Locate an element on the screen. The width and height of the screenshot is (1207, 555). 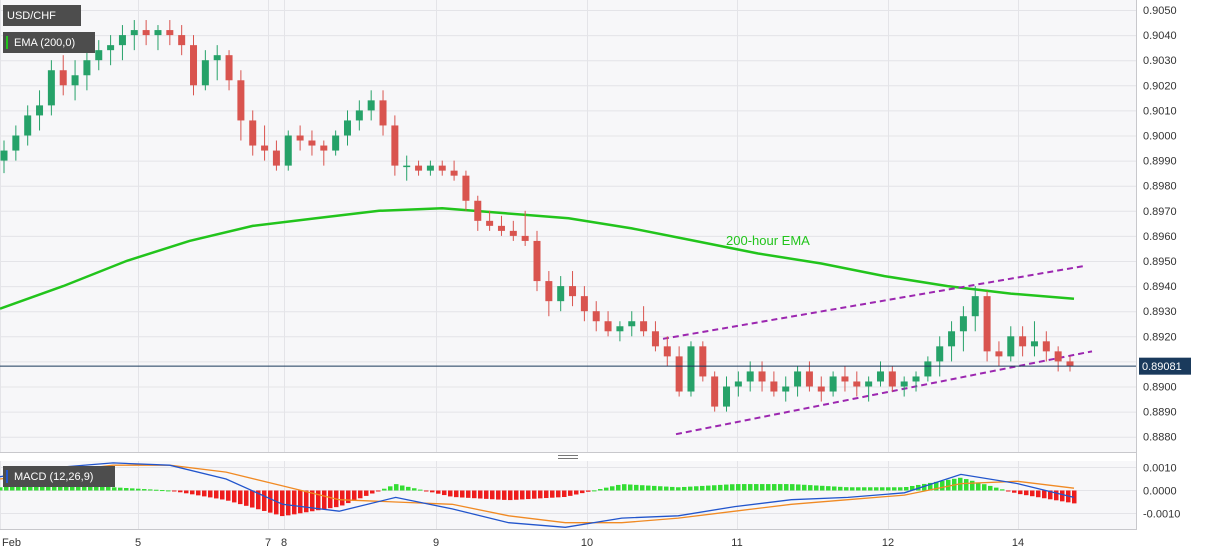
price-tick-label: 0.8990 is located at coordinates (1160, 162).